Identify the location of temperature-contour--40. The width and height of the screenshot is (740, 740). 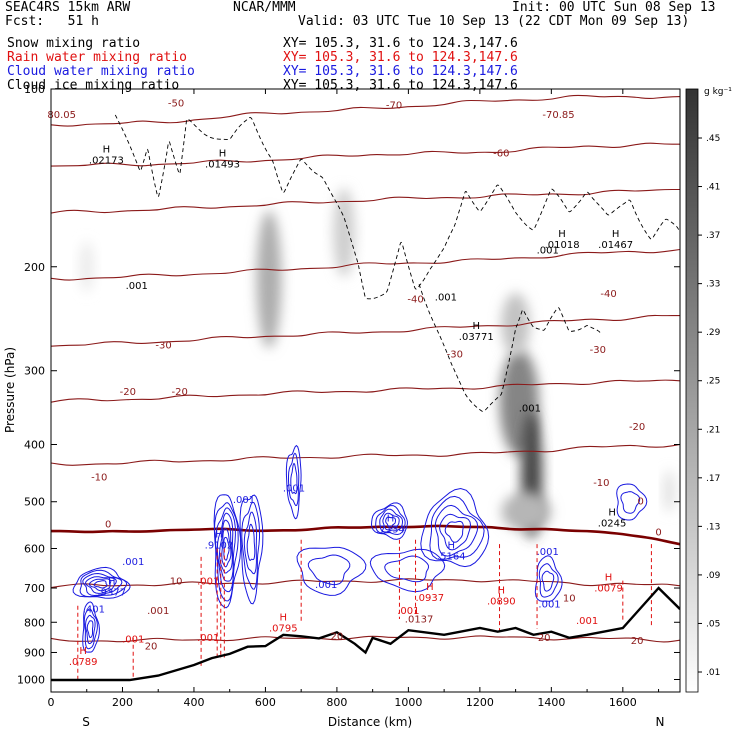
(365, 264).